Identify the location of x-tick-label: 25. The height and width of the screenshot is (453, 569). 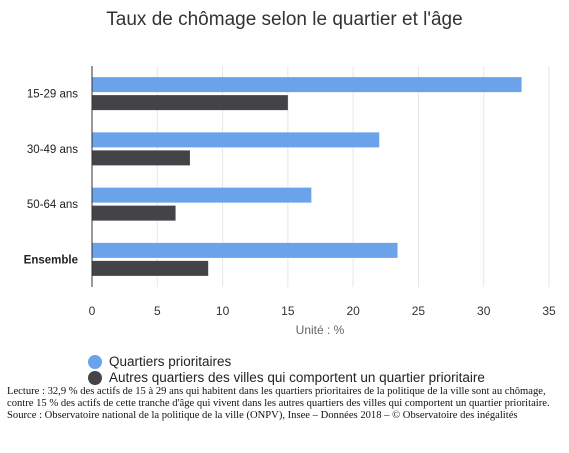
(419, 311).